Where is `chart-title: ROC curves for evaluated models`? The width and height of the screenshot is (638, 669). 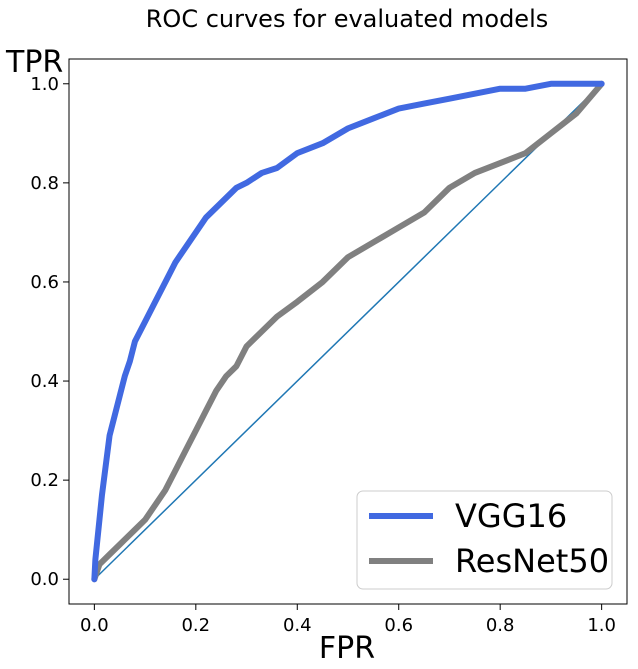
chart-title: ROC curves for evaluated models is located at coordinates (347, 19).